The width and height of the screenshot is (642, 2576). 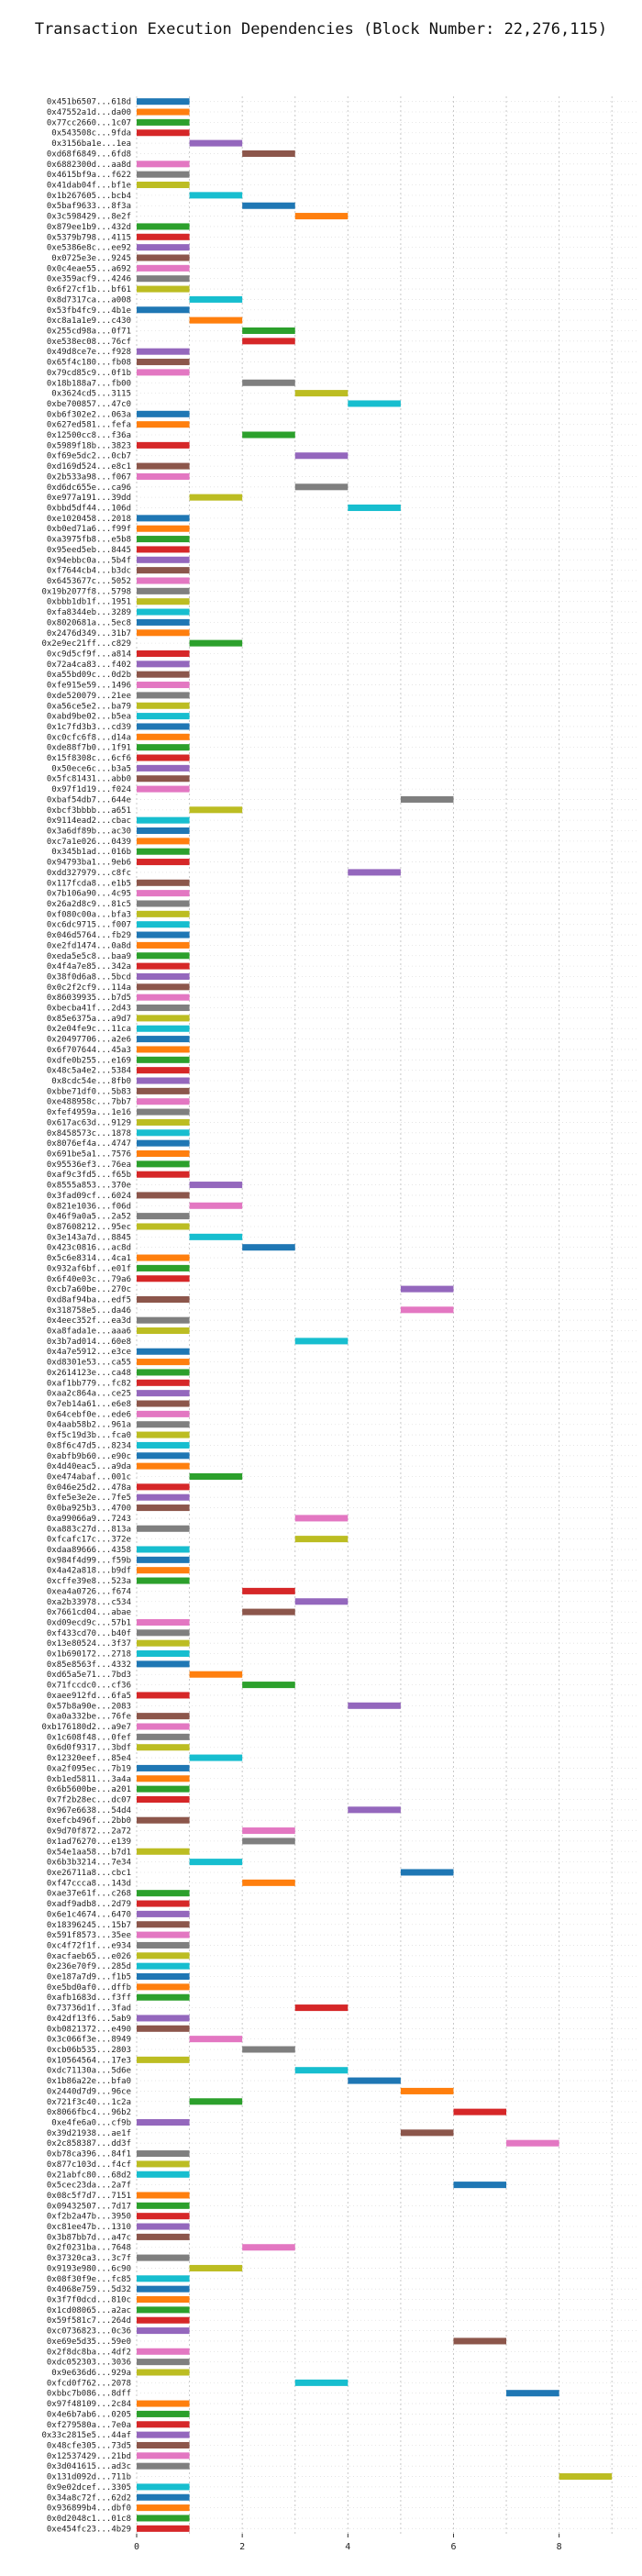 What do you see at coordinates (89, 2300) in the screenshot?
I see `transaction-label: 0x3f7f0dcd...810c` at bounding box center [89, 2300].